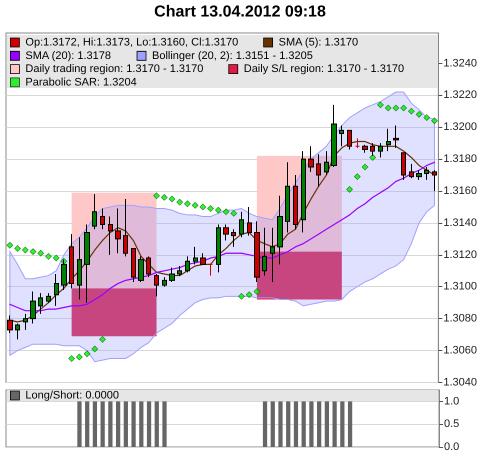  What do you see at coordinates (452, 424) in the screenshot?
I see `y-tick-label: 0.5` at bounding box center [452, 424].